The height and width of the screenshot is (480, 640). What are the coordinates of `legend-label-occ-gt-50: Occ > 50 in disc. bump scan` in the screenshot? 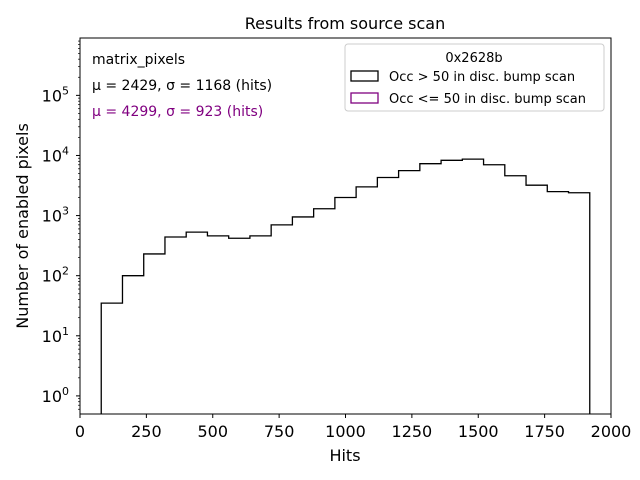 It's located at (482, 77).